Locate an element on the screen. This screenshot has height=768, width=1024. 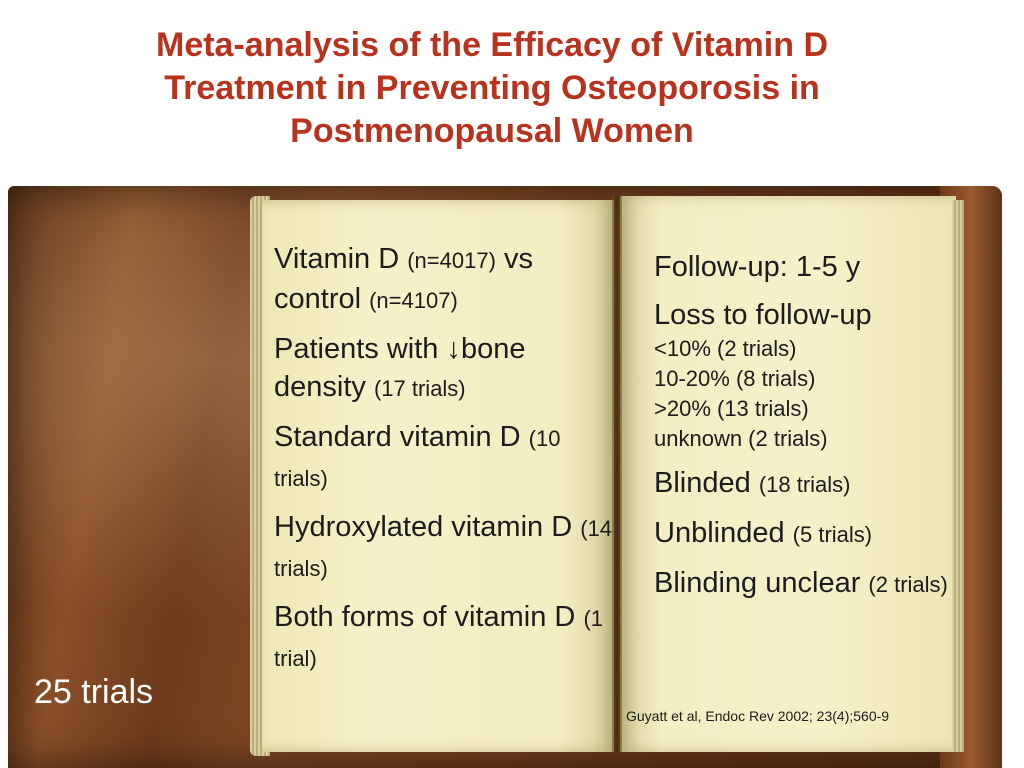
item-count: (5 trials) is located at coordinates (832, 534).